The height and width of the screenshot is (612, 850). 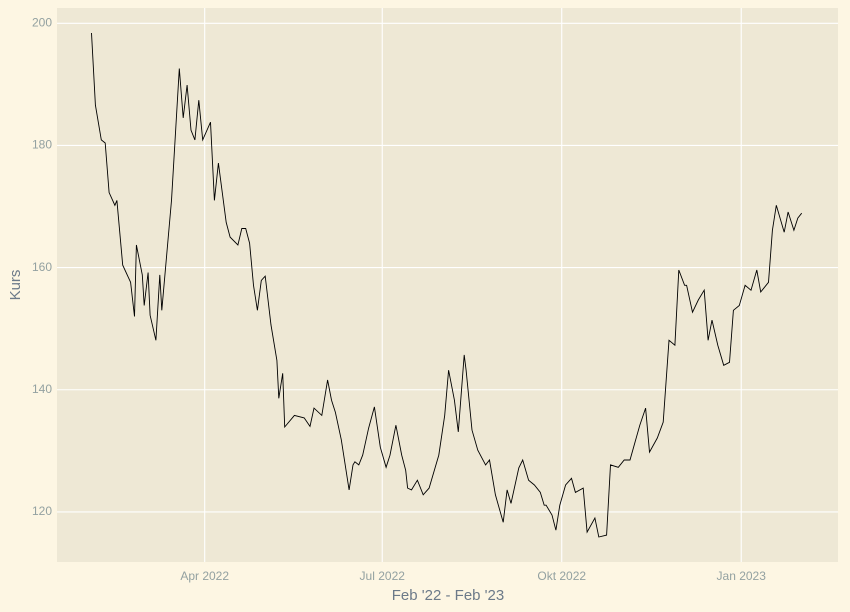 What do you see at coordinates (448, 595) in the screenshot?
I see `x-axis-title: Feb '22 - Feb '23` at bounding box center [448, 595].